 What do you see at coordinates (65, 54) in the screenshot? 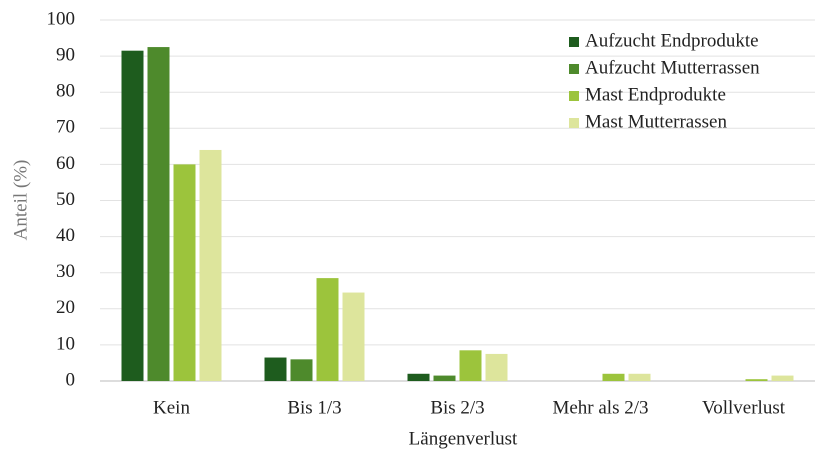
I see `y-tick-label: 90` at bounding box center [65, 54].